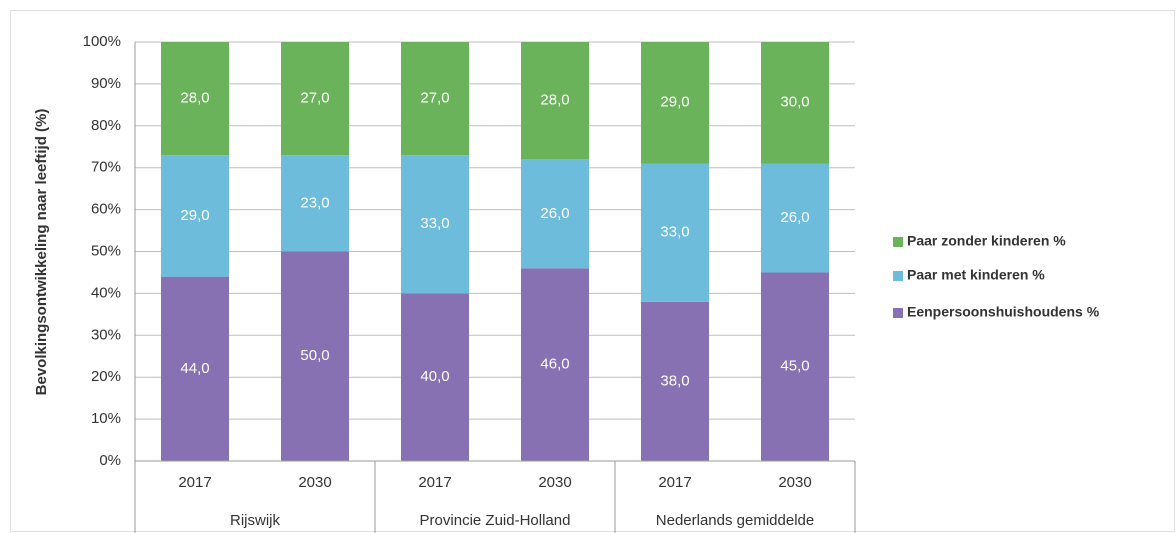 The width and height of the screenshot is (1176, 533). What do you see at coordinates (106, 418) in the screenshot?
I see `y-tick-label: 10%` at bounding box center [106, 418].